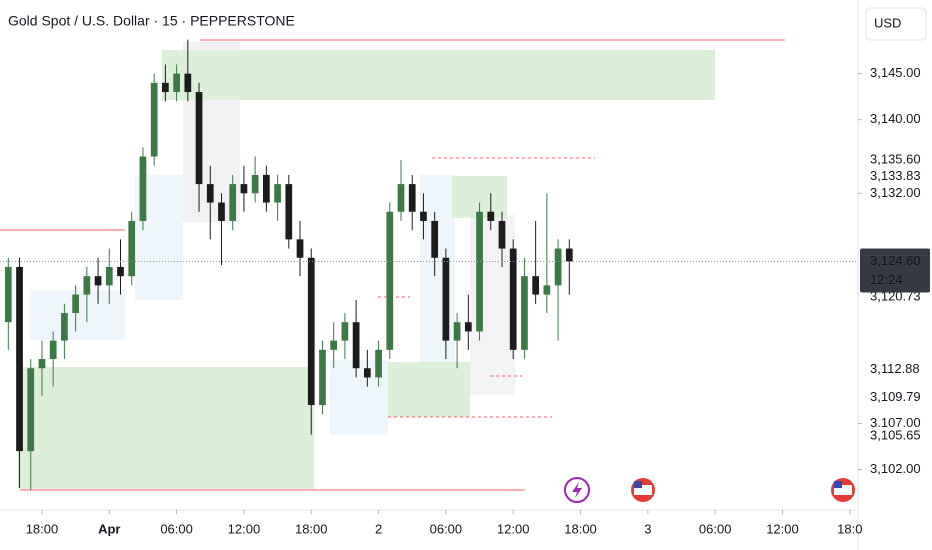  What do you see at coordinates (895, 270) in the screenshot?
I see `current-price-box` at bounding box center [895, 270].